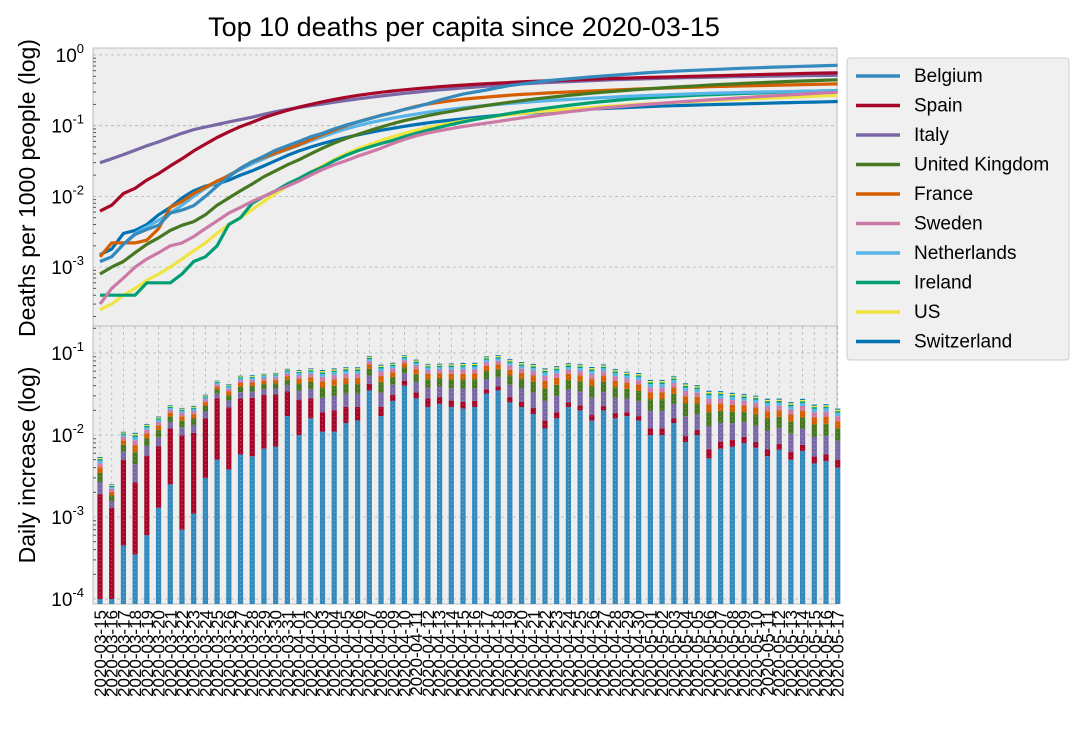 The height and width of the screenshot is (738, 1085). I want to click on x-tick-label: 2020-05-05, so click(697, 653).